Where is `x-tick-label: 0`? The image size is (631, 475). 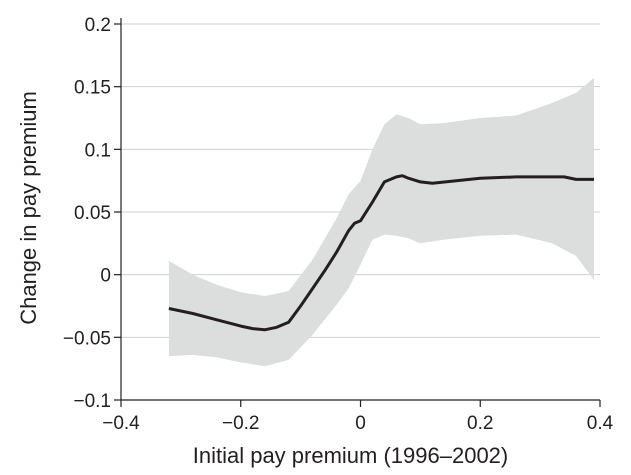 x-tick-label: 0 is located at coordinates (360, 423).